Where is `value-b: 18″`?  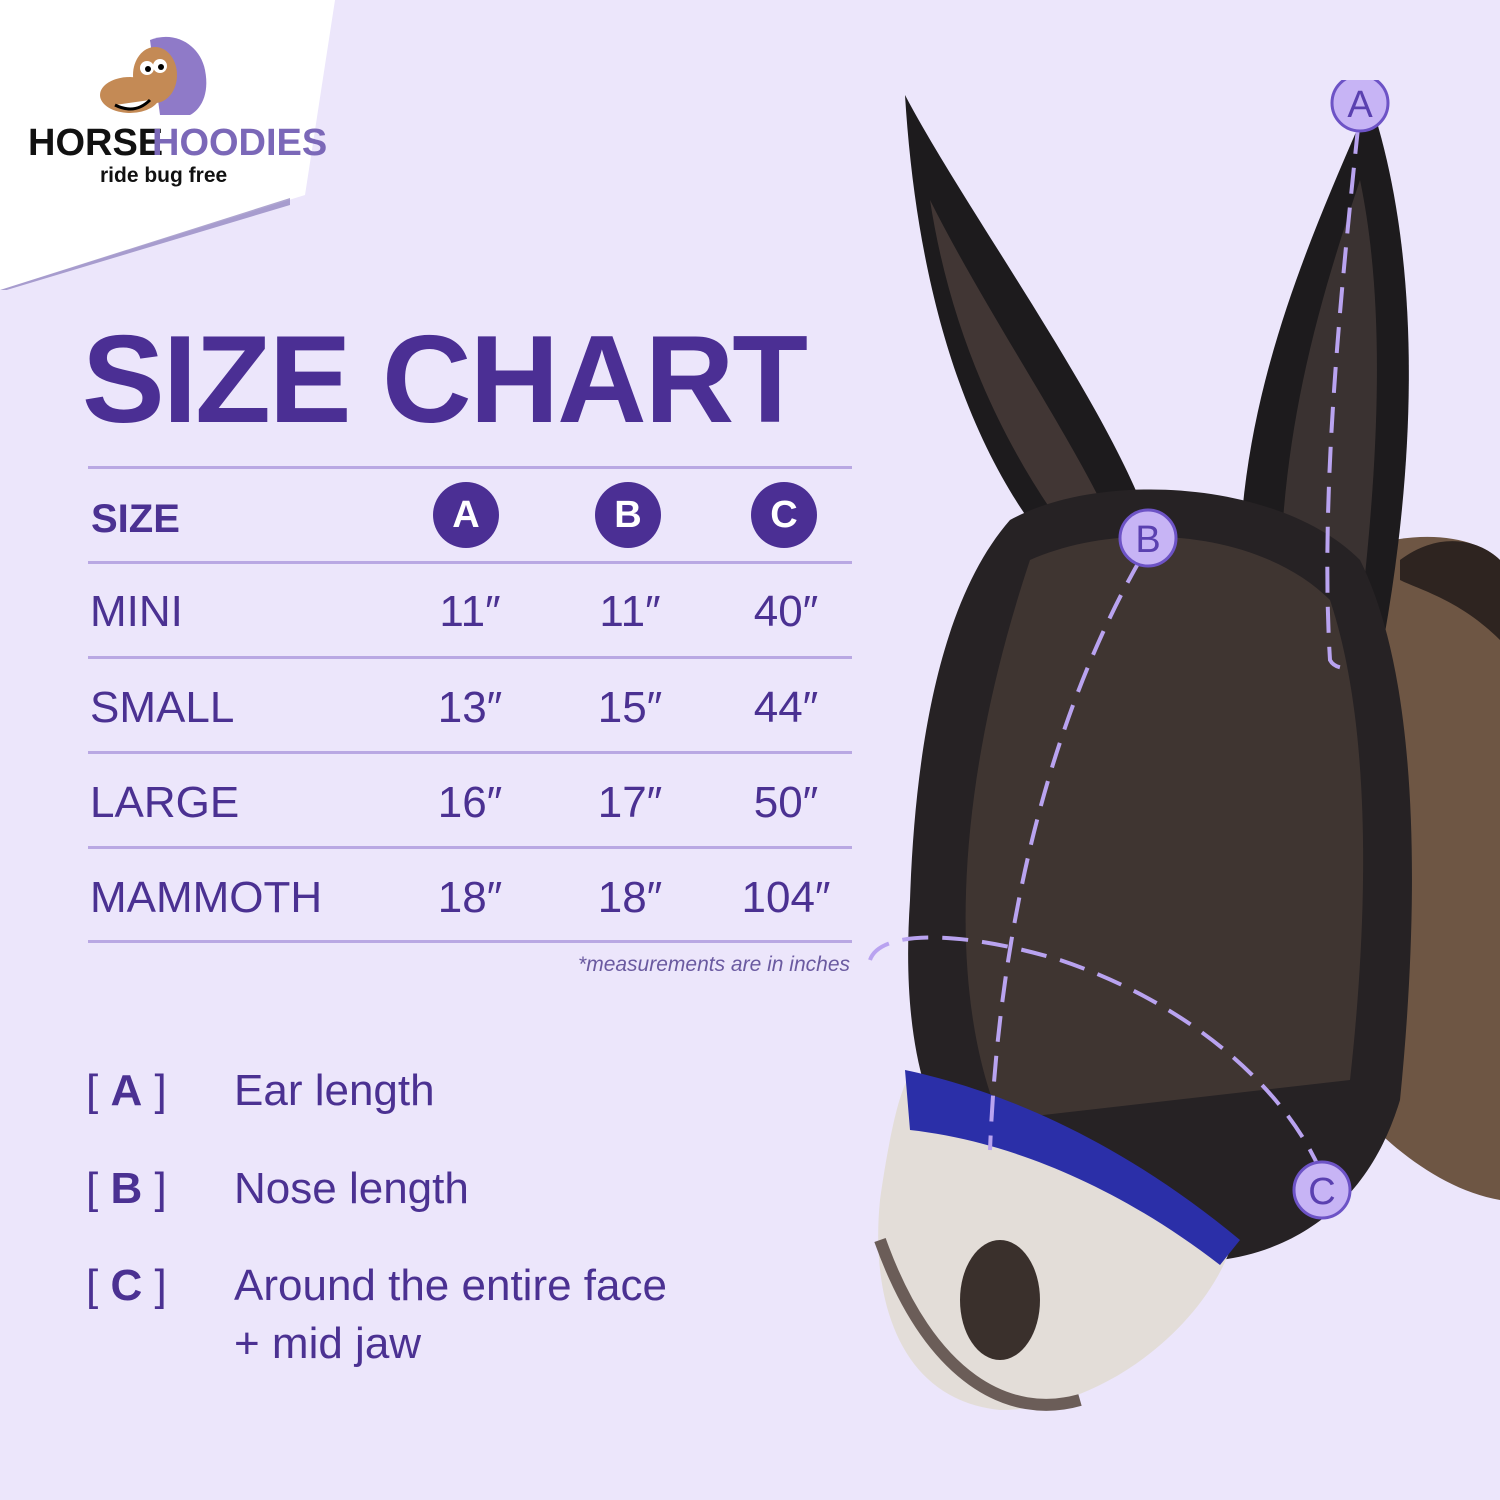 value-b: 18″ is located at coordinates (630, 897).